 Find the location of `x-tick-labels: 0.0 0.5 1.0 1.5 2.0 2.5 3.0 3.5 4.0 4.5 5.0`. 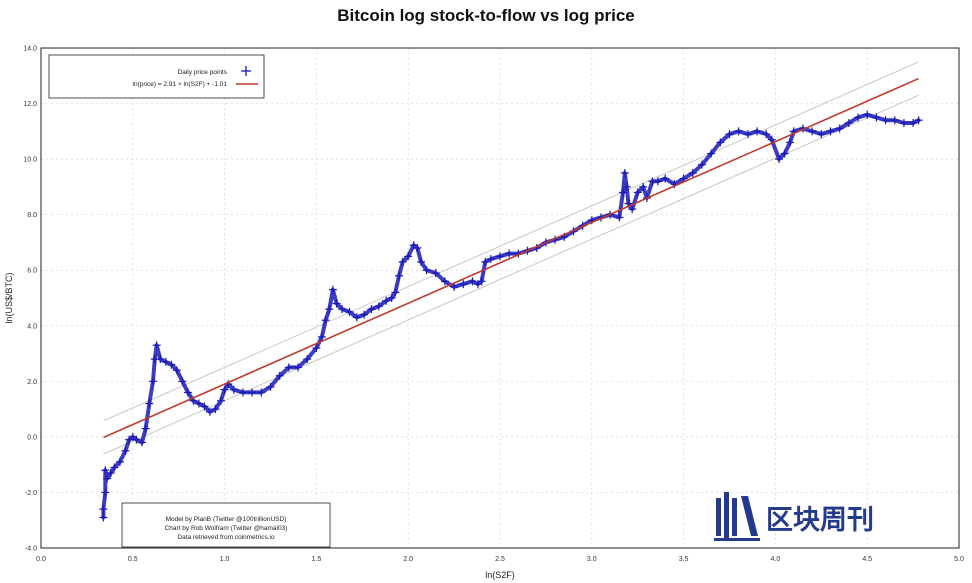

x-tick-labels: 0.0 0.5 1.0 1.5 2.0 2.5 3.0 3.5 4.0 4.5 5.0 is located at coordinates (500, 559).